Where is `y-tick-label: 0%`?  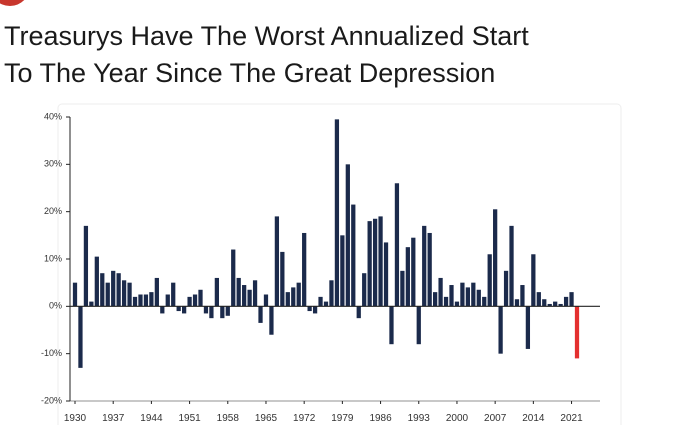 y-tick-label: 0% is located at coordinates (55, 306).